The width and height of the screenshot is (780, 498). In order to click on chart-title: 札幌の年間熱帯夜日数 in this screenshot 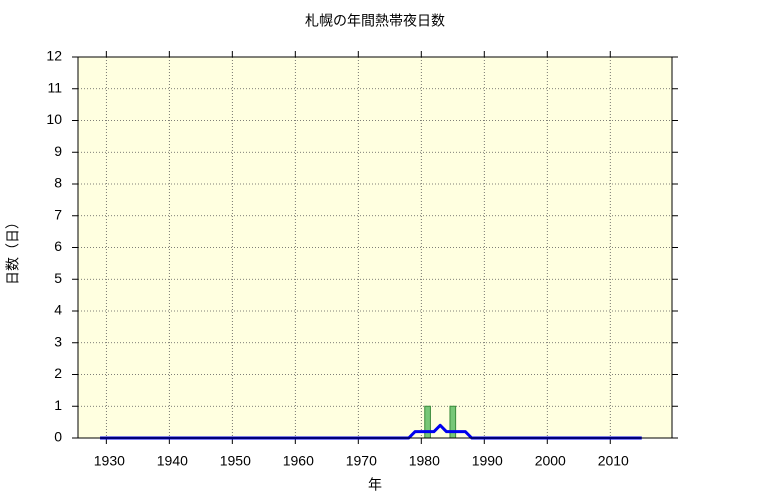, I will do `click(375, 21)`.